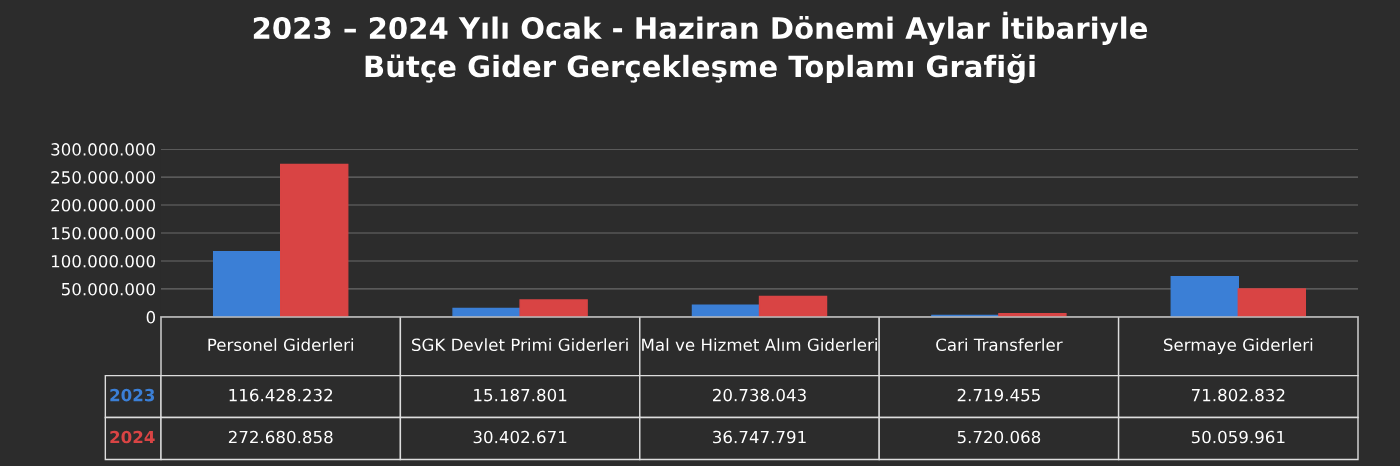  Describe the element at coordinates (103, 149) in the screenshot. I see `y-tick-label: 300.000.000` at that location.